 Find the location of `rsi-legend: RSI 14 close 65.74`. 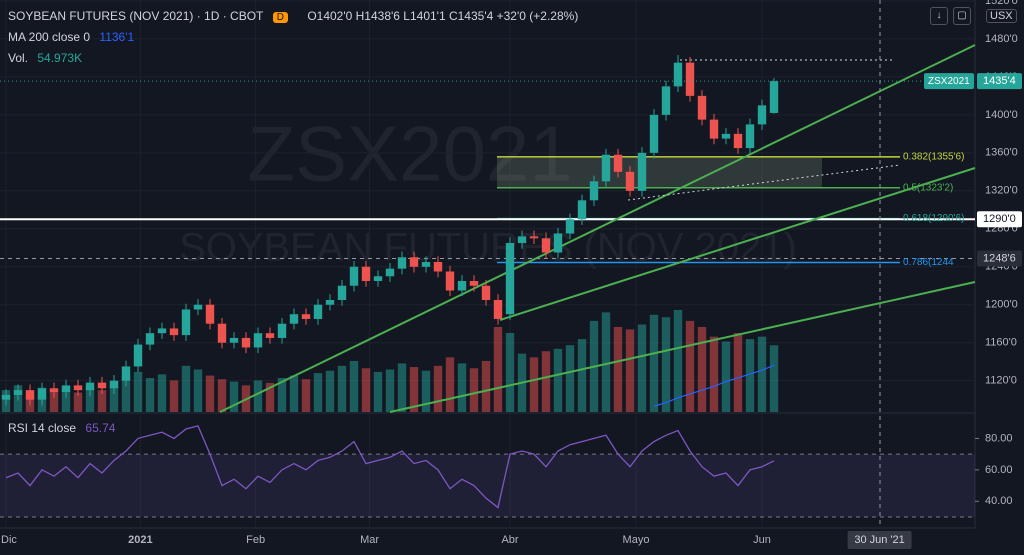

rsi-legend: RSI 14 close 65.74 is located at coordinates (64, 428).